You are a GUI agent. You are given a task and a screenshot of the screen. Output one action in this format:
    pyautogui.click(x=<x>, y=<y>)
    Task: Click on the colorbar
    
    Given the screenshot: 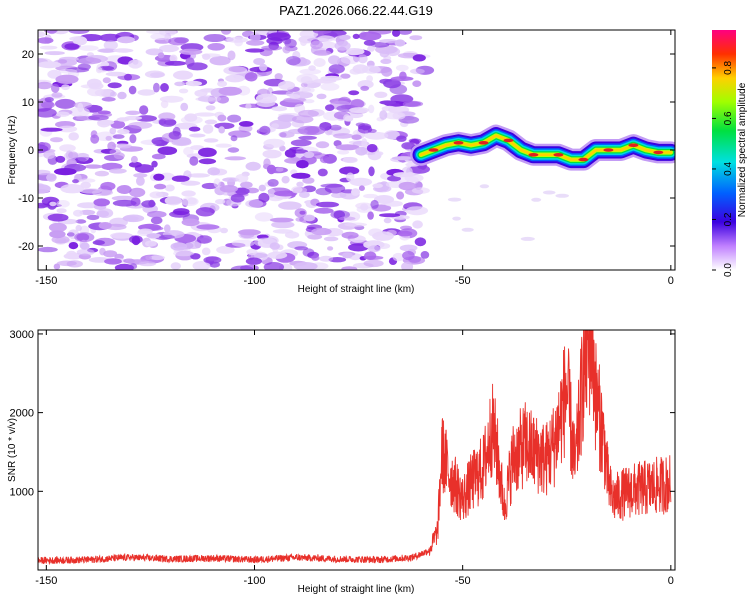 What is the action you would take?
    pyautogui.click(x=724, y=150)
    